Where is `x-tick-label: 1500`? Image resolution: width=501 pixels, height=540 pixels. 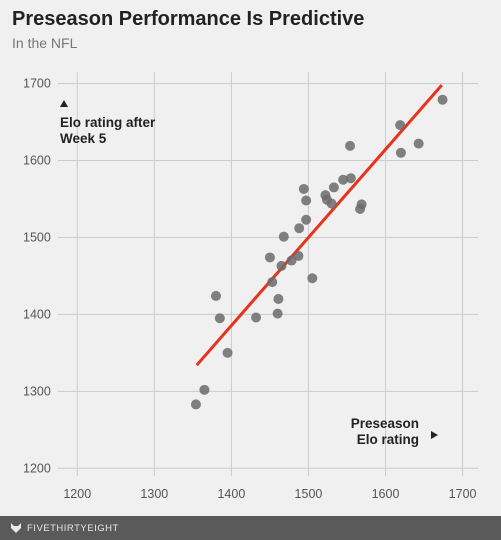 x-tick-label: 1500 is located at coordinates (309, 494).